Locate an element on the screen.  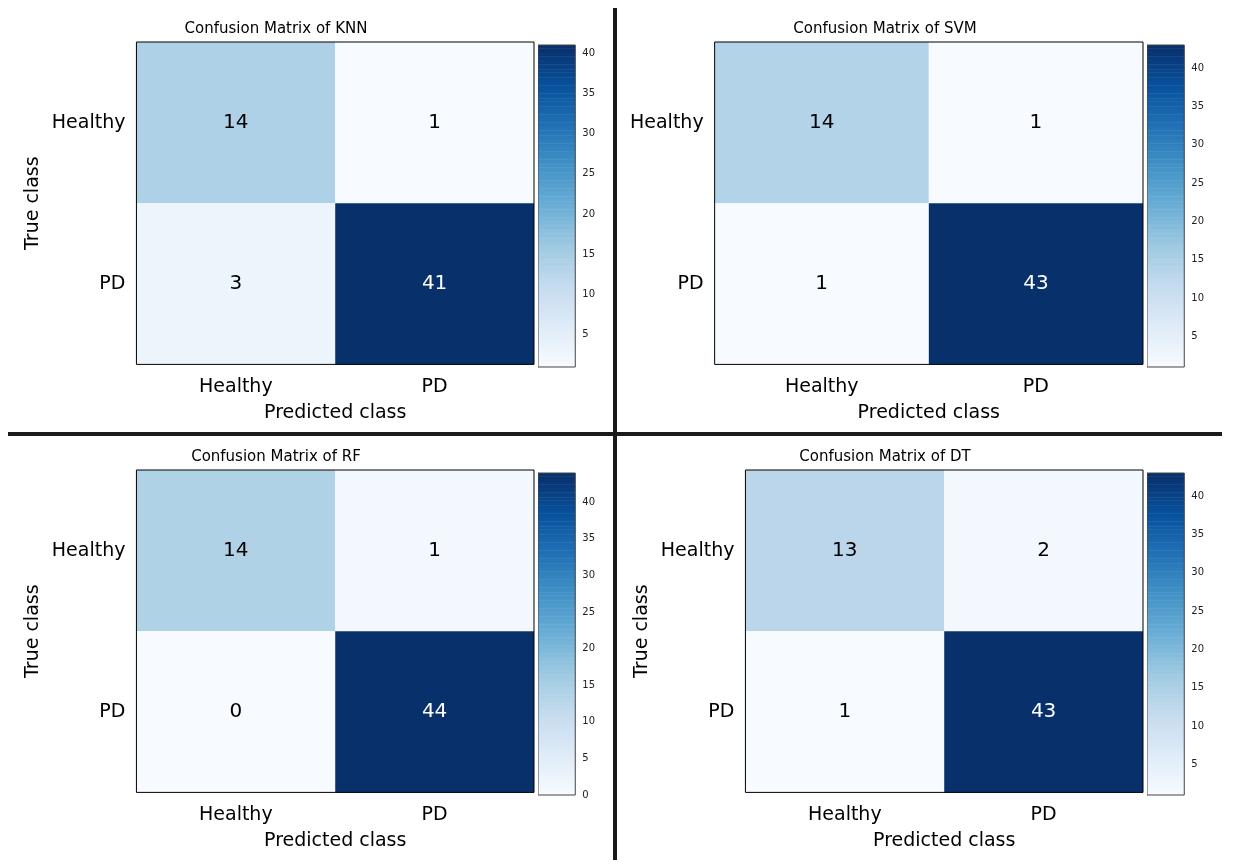
data-label: 13 is located at coordinates (845, 548).